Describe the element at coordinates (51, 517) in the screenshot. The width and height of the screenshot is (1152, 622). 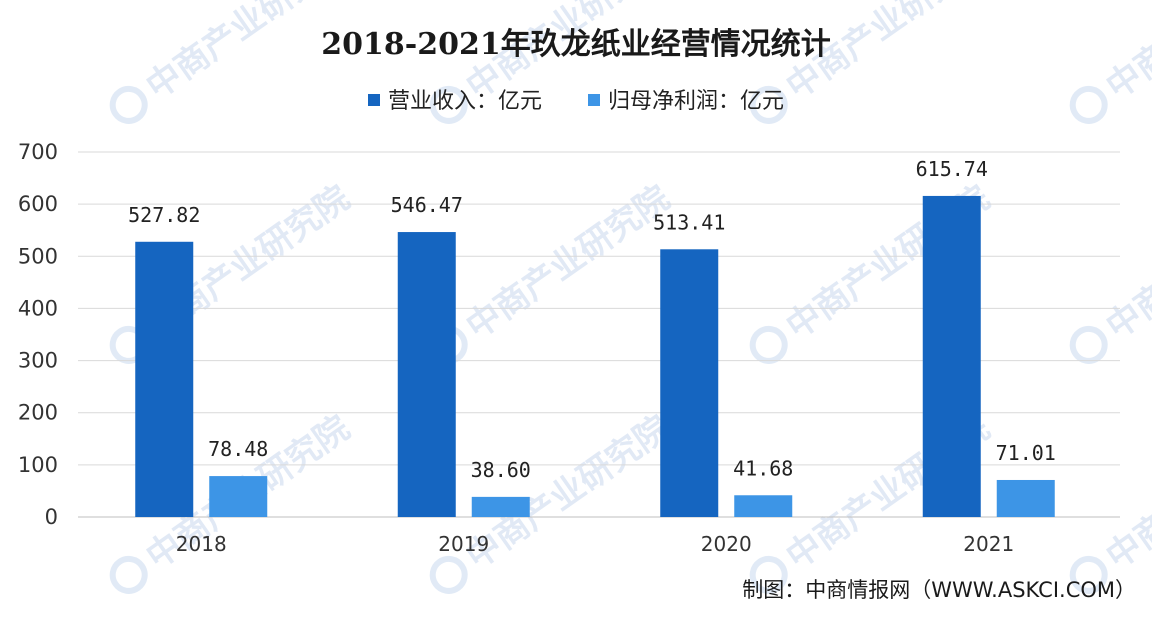
I see `y-tick-label: 0` at that location.